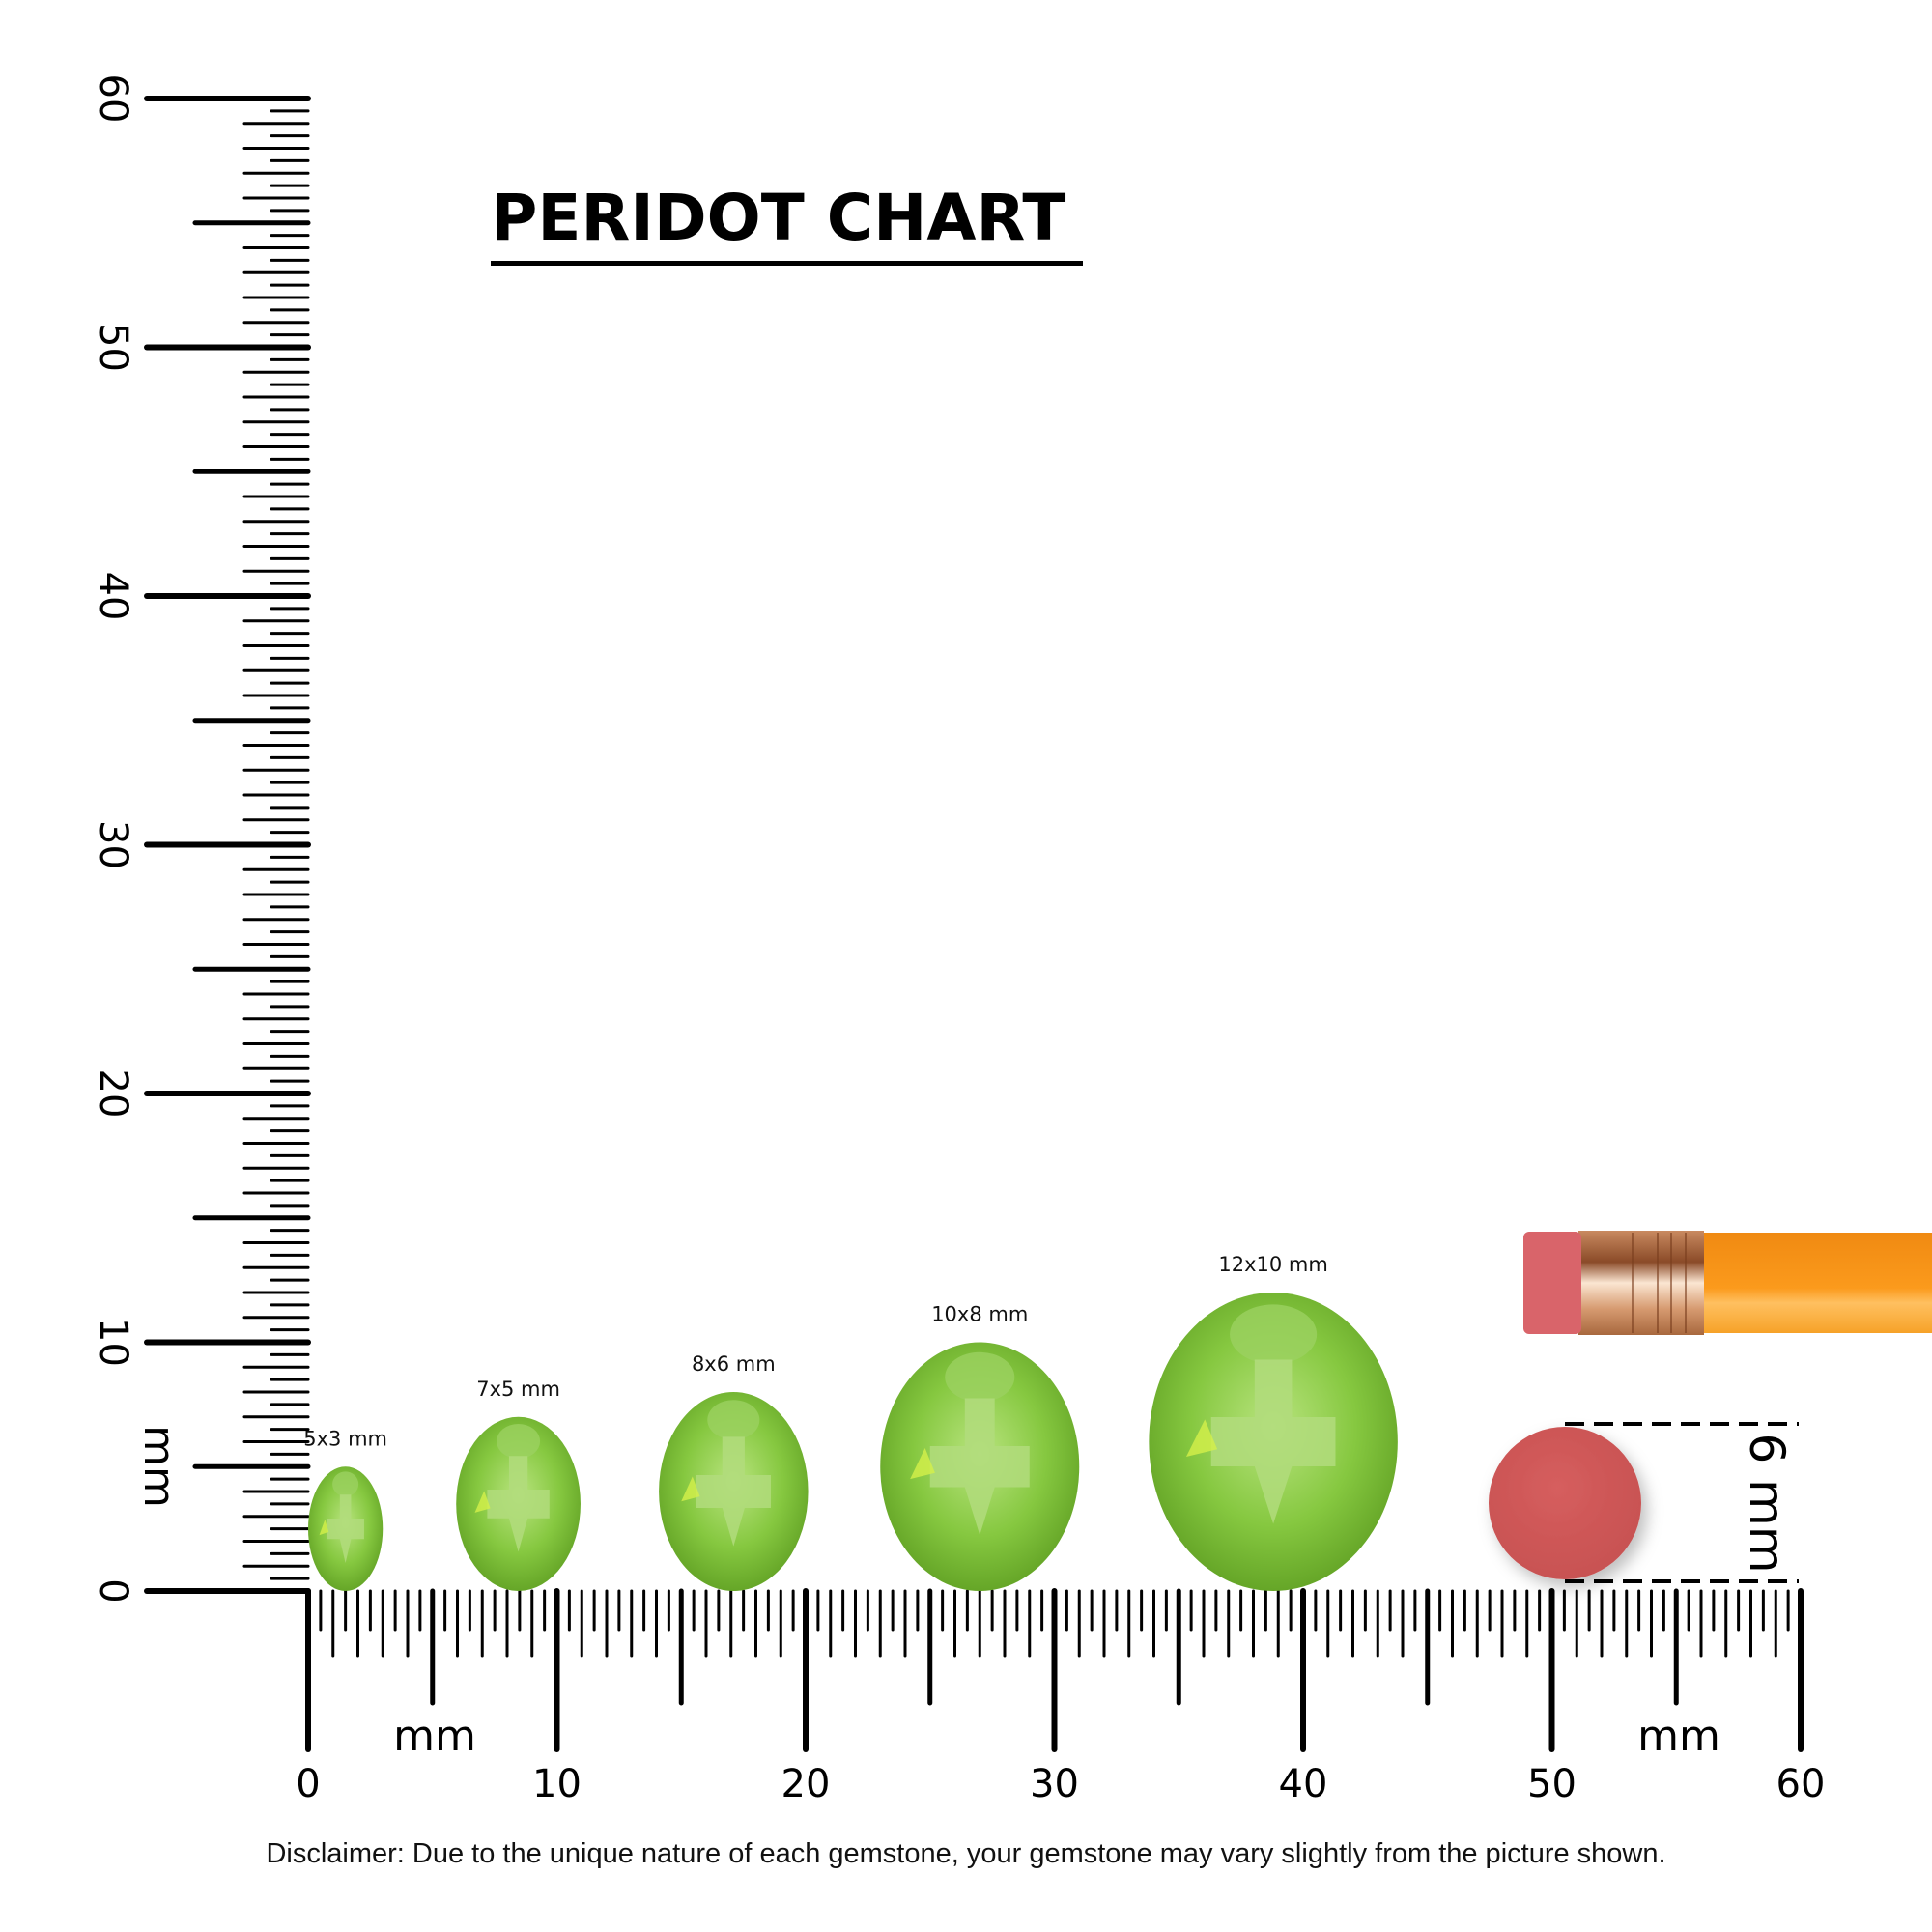 The image size is (1932, 1932). Describe the element at coordinates (113, 1590) in the screenshot. I see `vertical-tick-label: 0` at that location.